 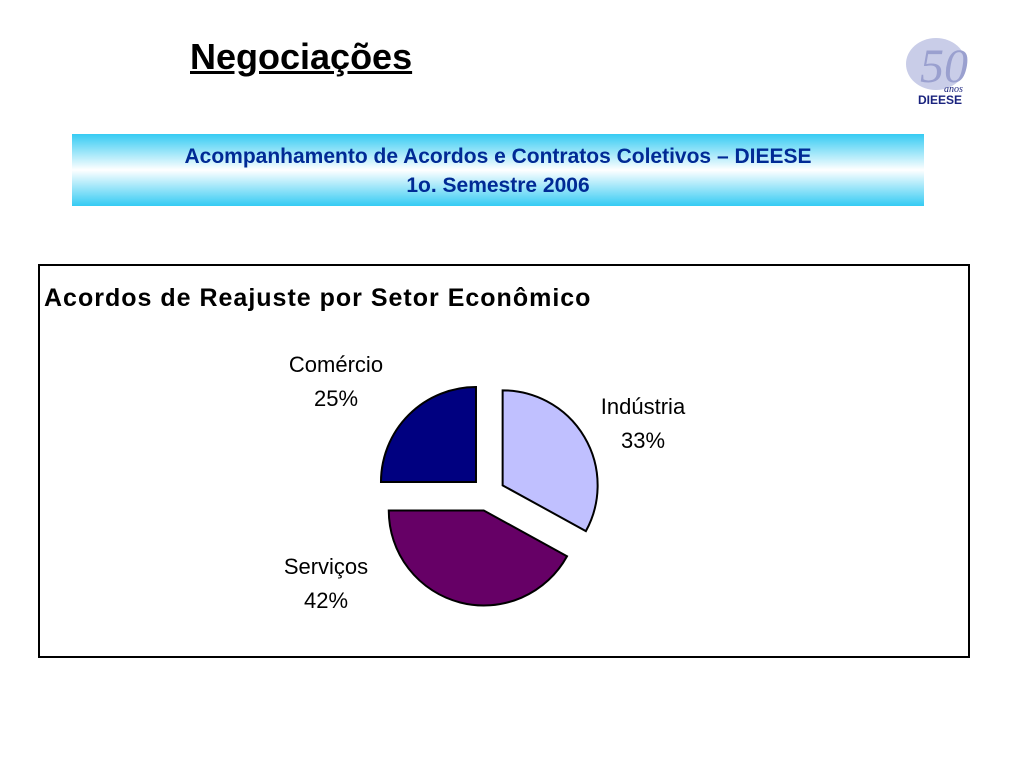 What do you see at coordinates (485, 482) in the screenshot?
I see `pie-chart: Indústria 33% Serviços 42% Comércio 25%` at bounding box center [485, 482].